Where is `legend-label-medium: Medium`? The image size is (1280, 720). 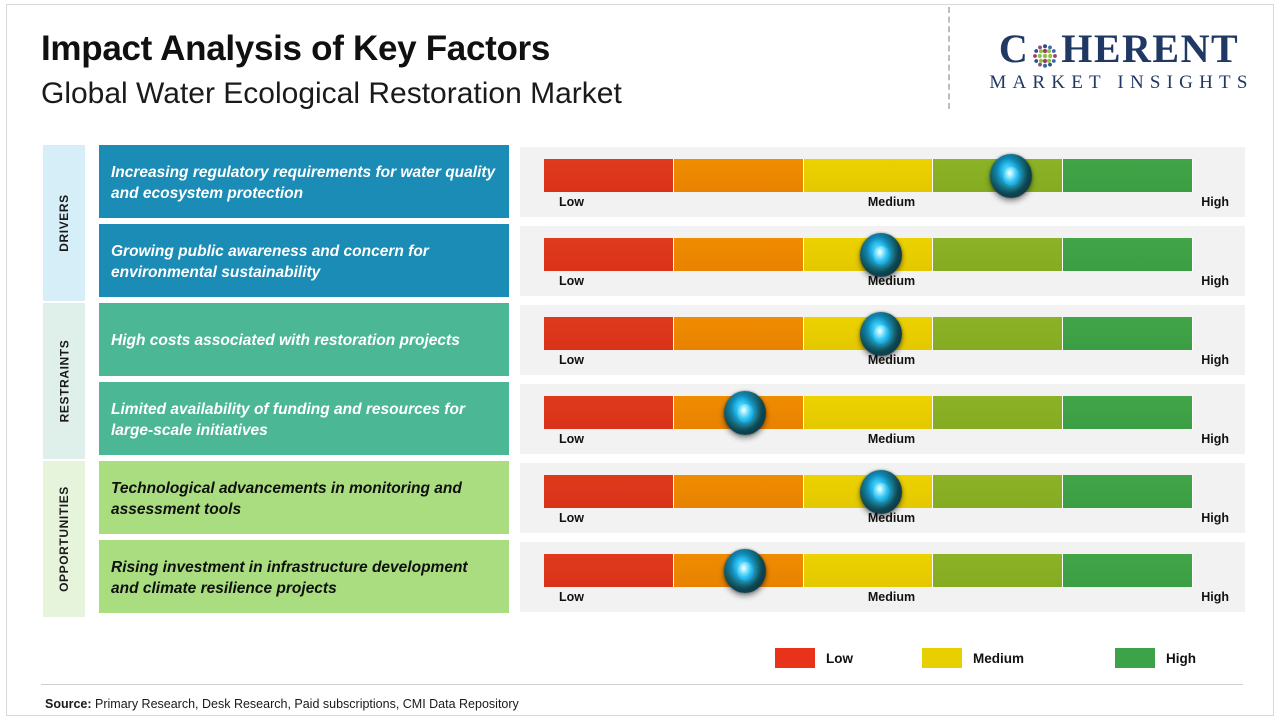 legend-label-medium: Medium is located at coordinates (999, 658).